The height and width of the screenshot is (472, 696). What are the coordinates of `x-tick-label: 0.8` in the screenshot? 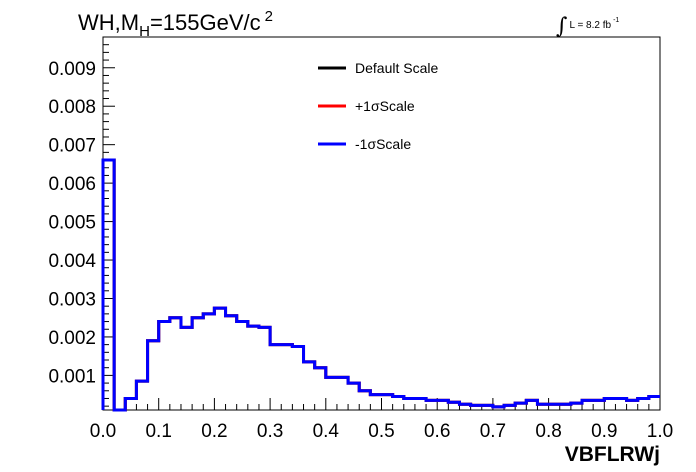 It's located at (548, 431).